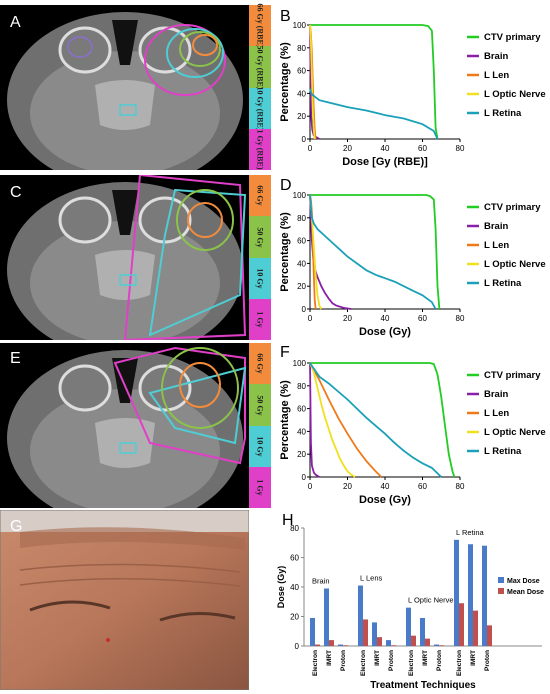  I want to click on panel-label-d: D, so click(286, 185).